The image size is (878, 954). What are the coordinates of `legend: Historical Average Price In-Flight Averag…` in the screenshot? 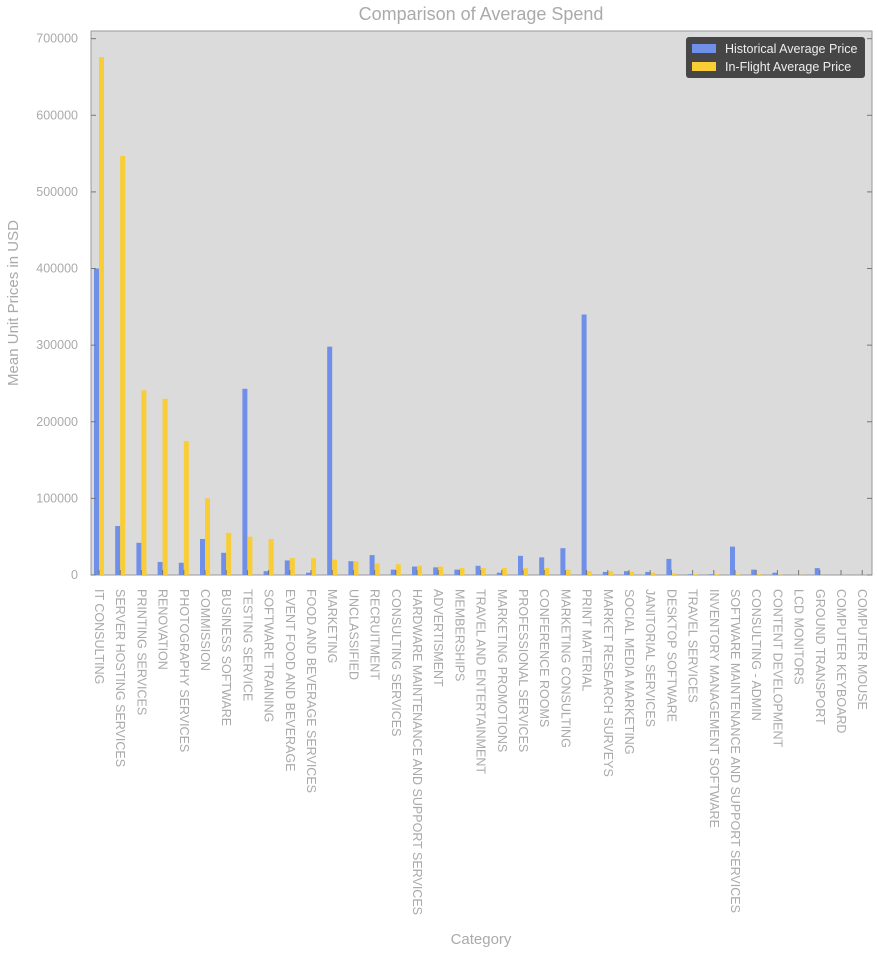 It's located at (775, 57).